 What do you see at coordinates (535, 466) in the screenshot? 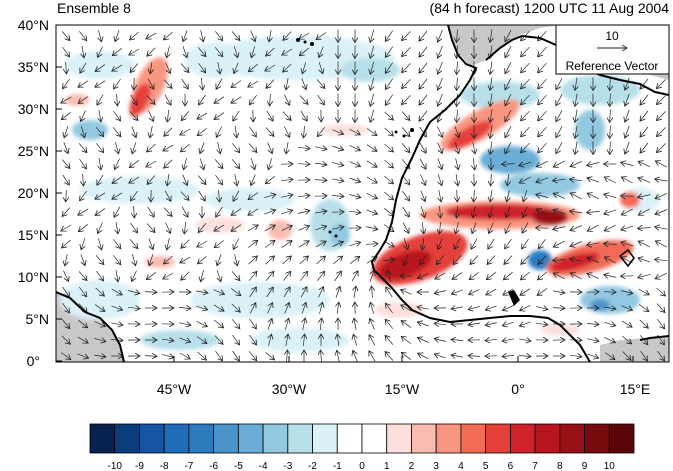
I see `colorbar-label: 7` at bounding box center [535, 466].